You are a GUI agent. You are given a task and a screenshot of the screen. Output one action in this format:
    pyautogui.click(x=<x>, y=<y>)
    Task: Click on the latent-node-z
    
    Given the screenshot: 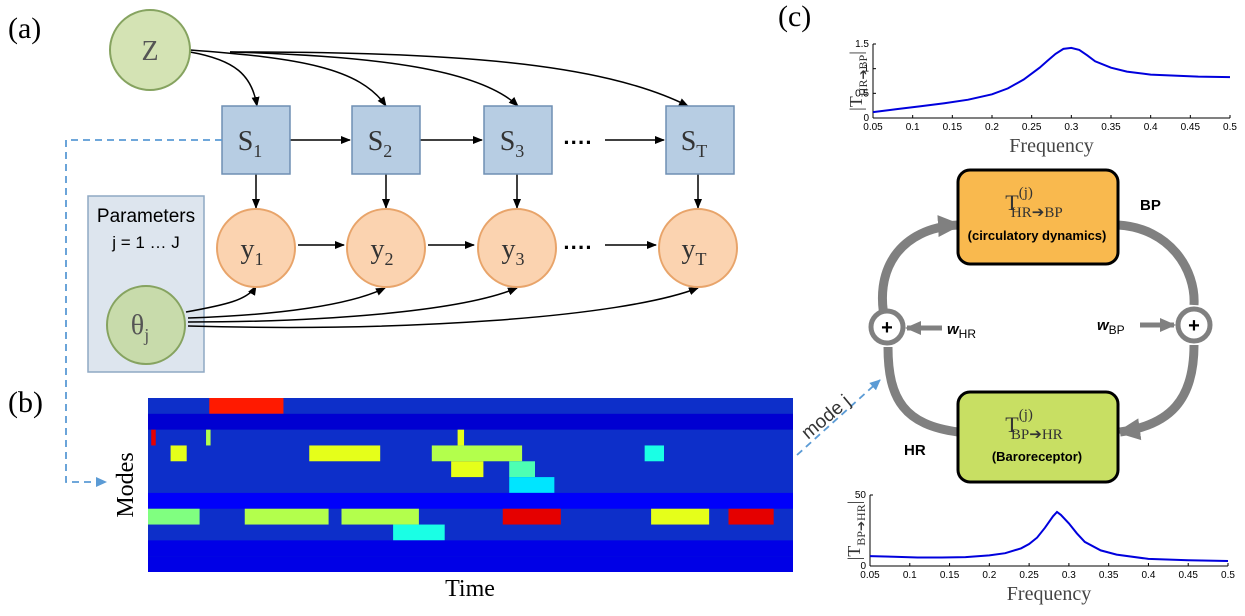 What is the action you would take?
    pyautogui.click(x=150, y=50)
    